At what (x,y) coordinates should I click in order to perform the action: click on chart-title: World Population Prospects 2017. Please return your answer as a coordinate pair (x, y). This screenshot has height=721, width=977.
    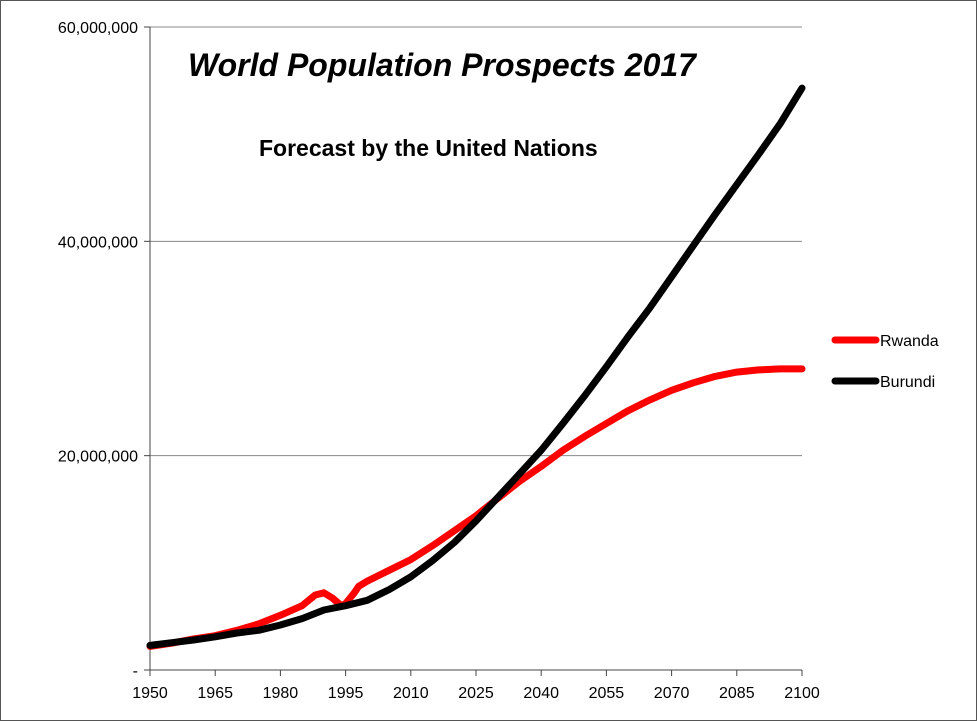
    Looking at the image, I should click on (443, 65).